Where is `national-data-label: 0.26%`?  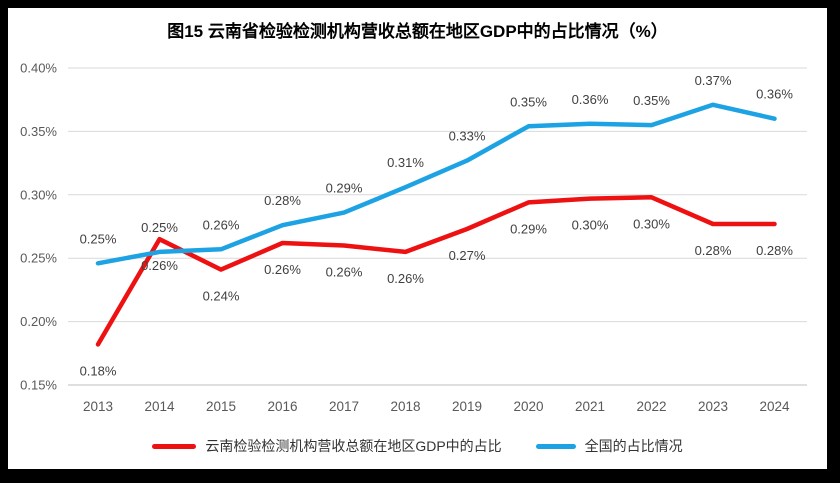
national-data-label: 0.26% is located at coordinates (221, 224).